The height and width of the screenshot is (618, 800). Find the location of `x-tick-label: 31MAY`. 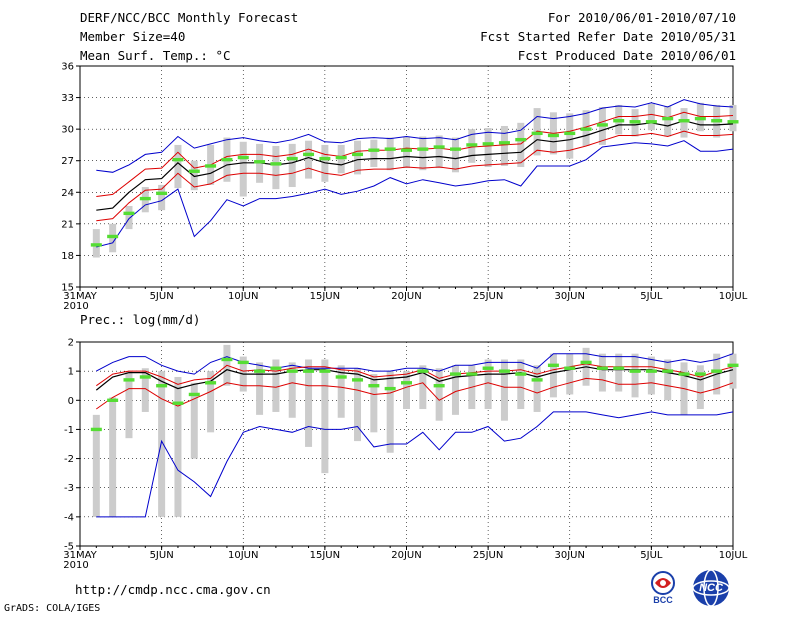

x-tick-label: 31MAY is located at coordinates (80, 555).